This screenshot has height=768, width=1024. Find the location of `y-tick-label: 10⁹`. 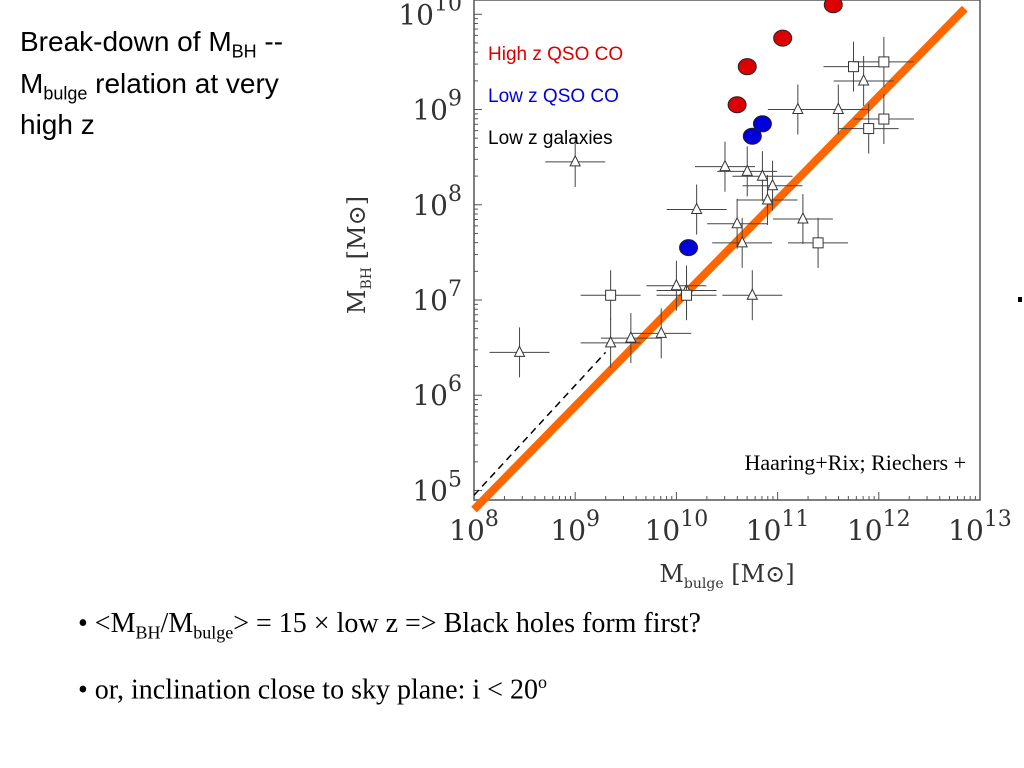

y-tick-label: 10⁹ is located at coordinates (437, 107).